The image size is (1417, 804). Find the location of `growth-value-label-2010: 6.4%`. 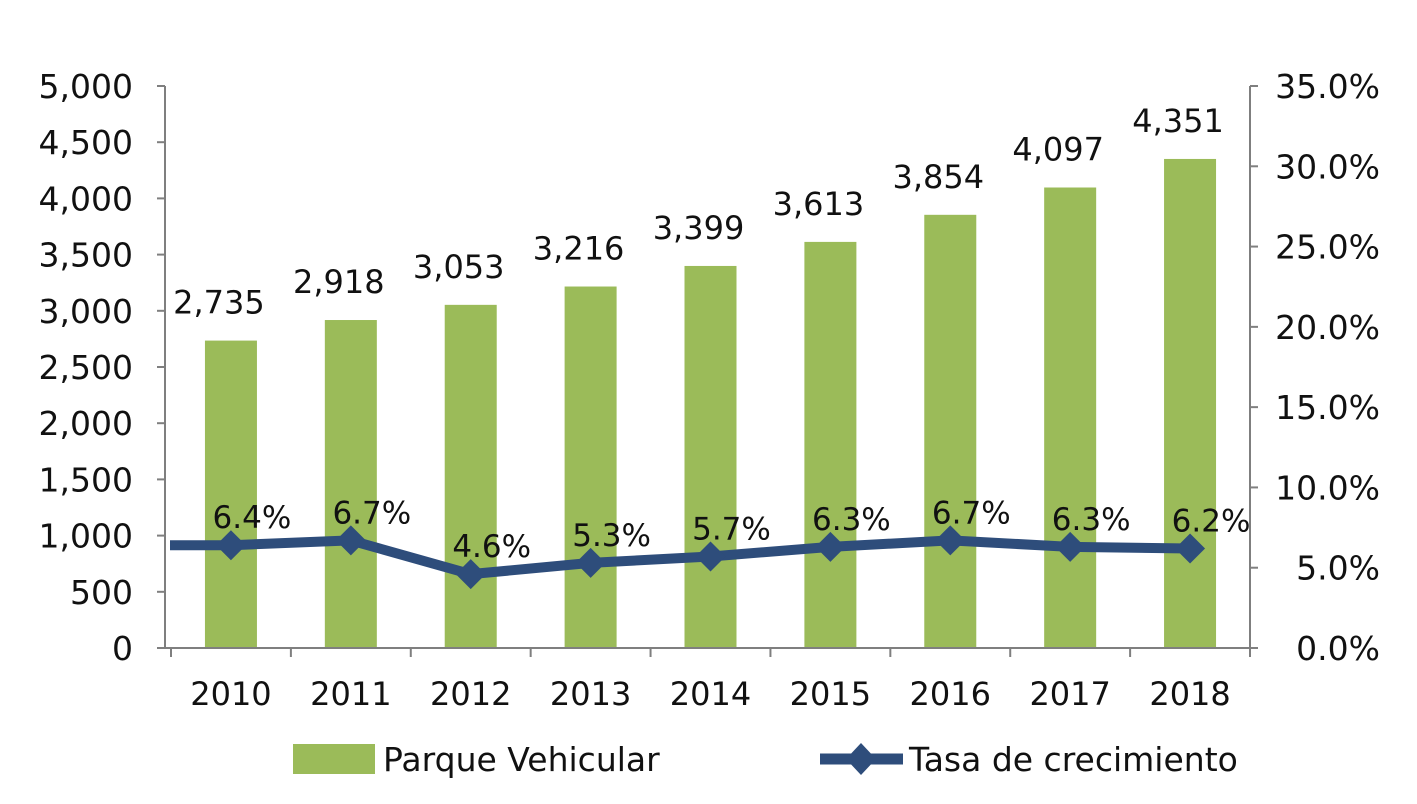

growth-value-label-2010: 6.4% is located at coordinates (252, 518).